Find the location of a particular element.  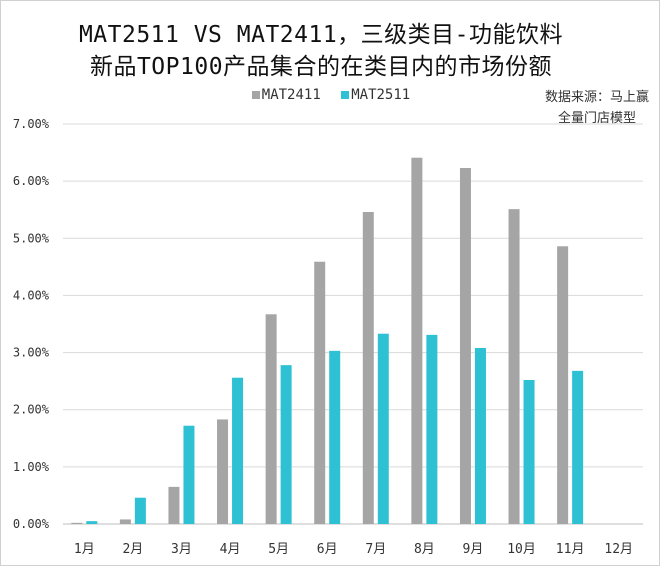

x-tick-label: 10月 is located at coordinates (521, 549).